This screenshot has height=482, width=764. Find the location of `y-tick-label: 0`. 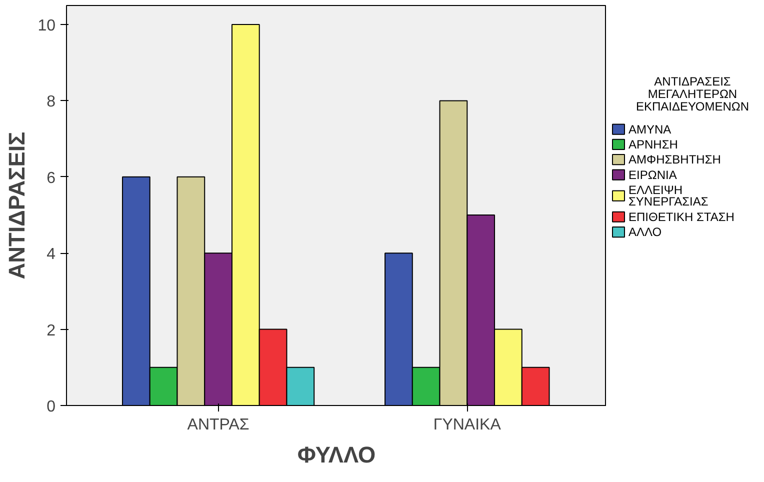

y-tick-label: 0 is located at coordinates (51, 407).